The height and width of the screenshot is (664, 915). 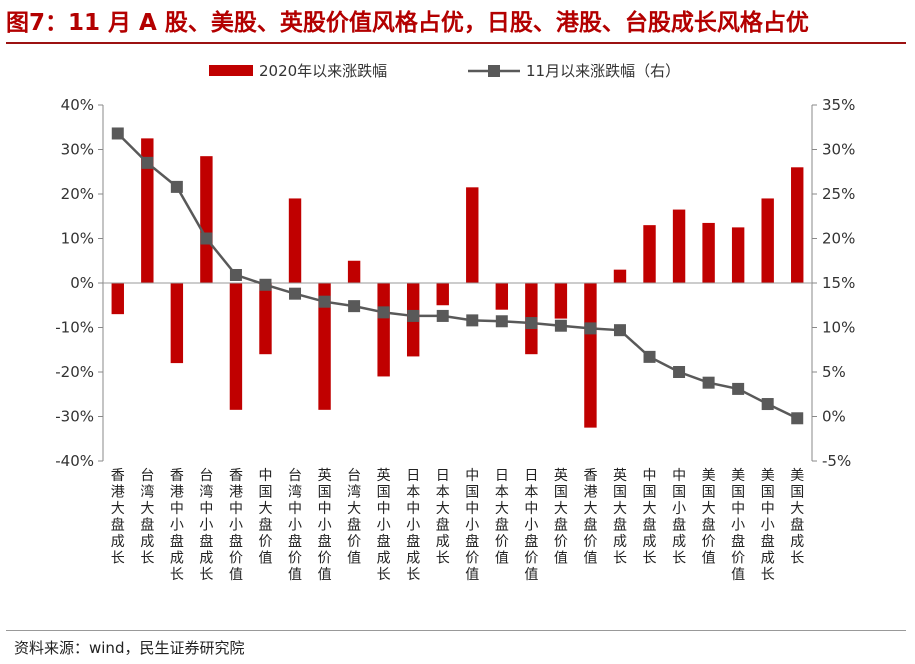 What do you see at coordinates (265, 517) in the screenshot?
I see `x-tick-label: 中国大盘价值` at bounding box center [265, 517].